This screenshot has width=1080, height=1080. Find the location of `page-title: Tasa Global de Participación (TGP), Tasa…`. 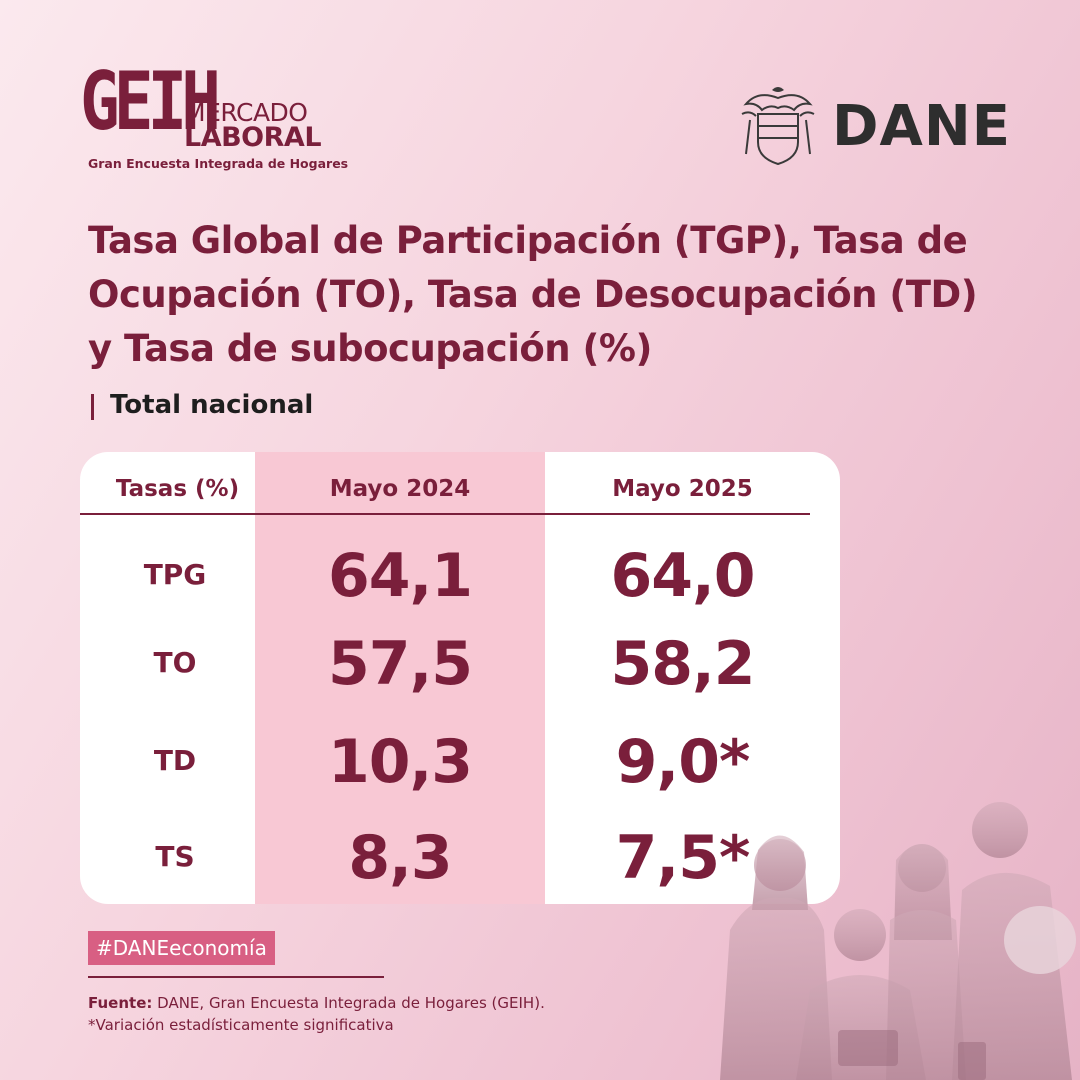

page-title: Tasa Global de Participación (TGP), Tasa… is located at coordinates (533, 294).